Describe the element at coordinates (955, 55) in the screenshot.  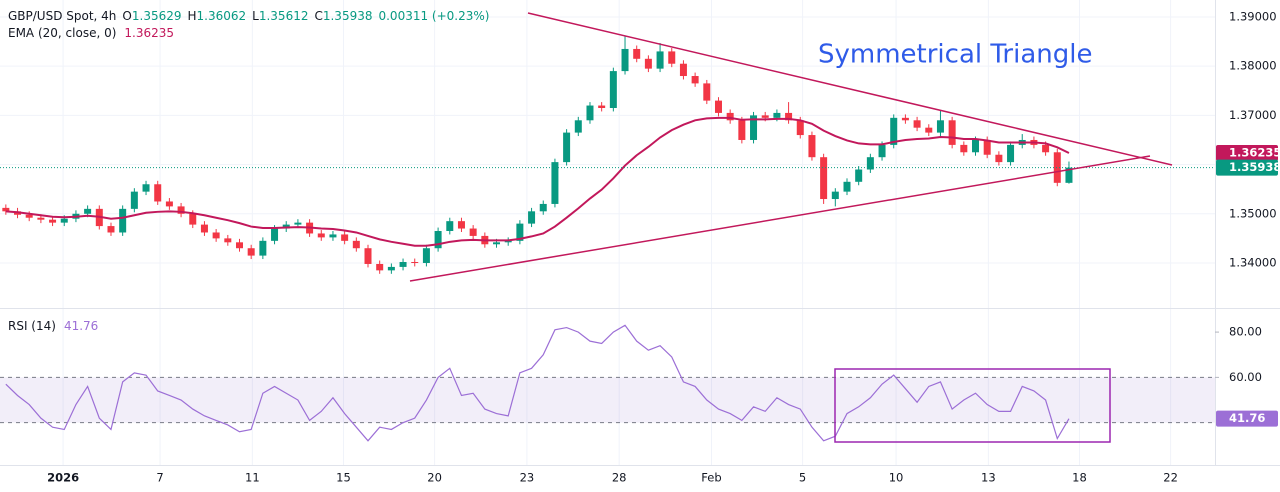
I see `pattern-annotation: Symmetrical Triangle` at that location.